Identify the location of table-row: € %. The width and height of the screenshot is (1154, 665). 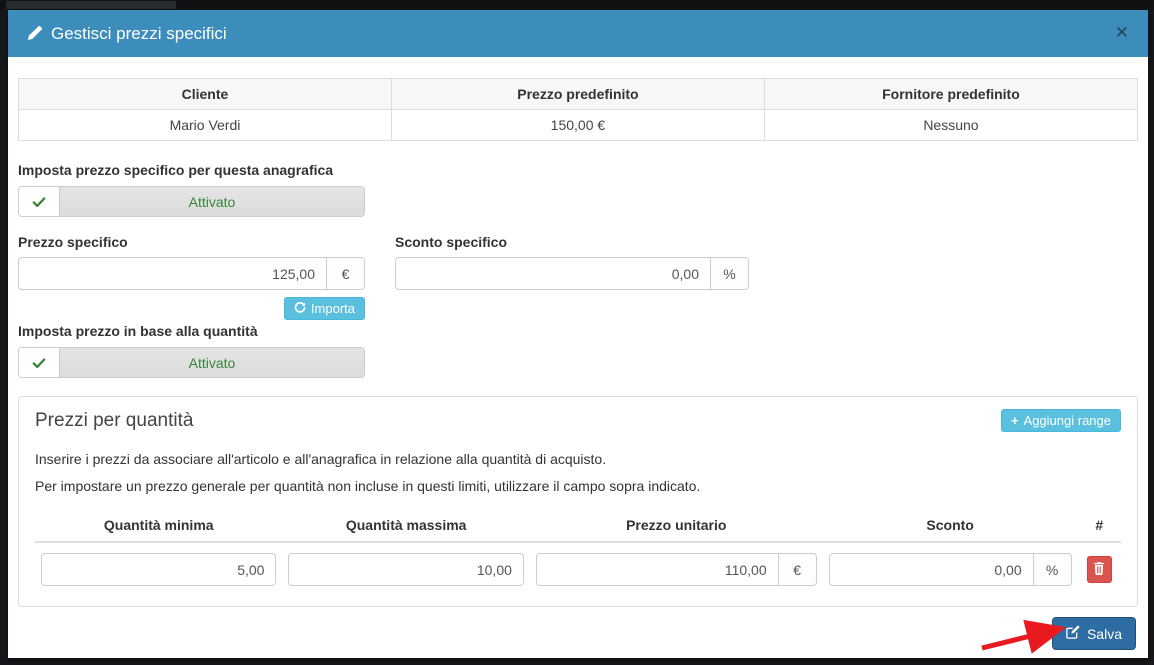
(578, 566).